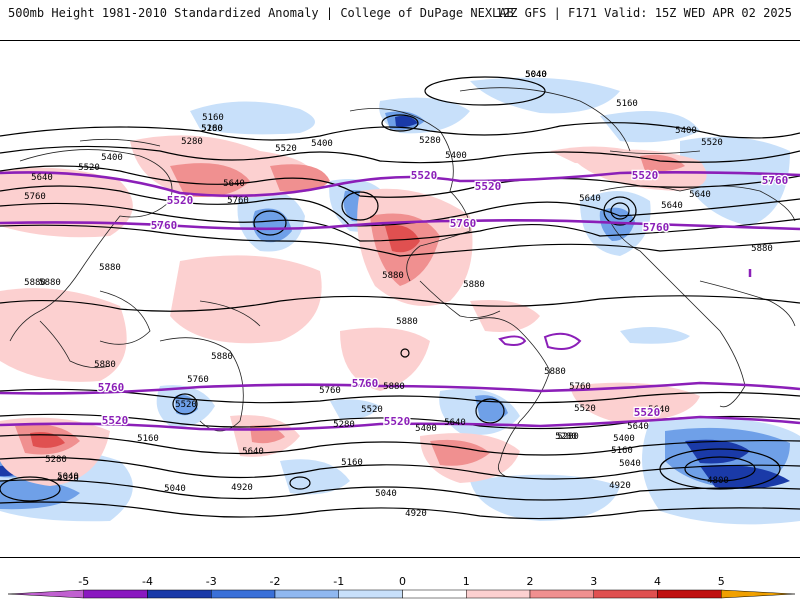 The width and height of the screenshot is (800, 600). What do you see at coordinates (593, 581) in the screenshot?
I see `colorbar-tick: 3` at bounding box center [593, 581].